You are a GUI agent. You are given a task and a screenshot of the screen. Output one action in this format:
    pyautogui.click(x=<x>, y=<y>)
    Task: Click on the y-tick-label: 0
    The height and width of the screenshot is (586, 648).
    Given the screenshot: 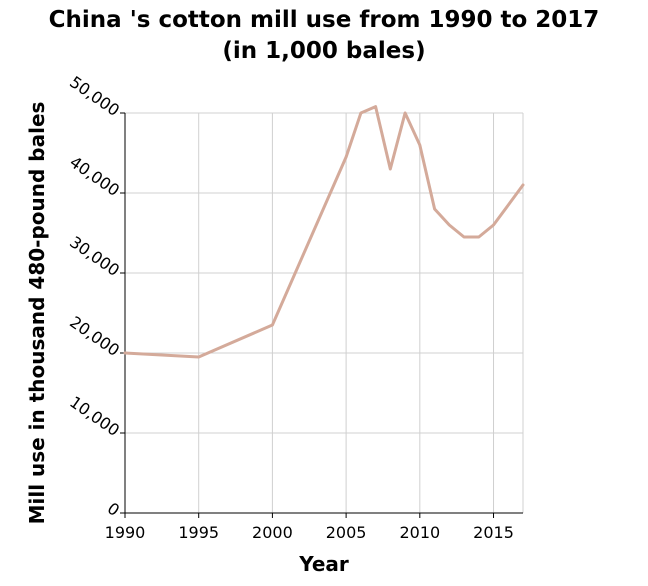 What is the action you would take?
    pyautogui.click(x=113, y=509)
    